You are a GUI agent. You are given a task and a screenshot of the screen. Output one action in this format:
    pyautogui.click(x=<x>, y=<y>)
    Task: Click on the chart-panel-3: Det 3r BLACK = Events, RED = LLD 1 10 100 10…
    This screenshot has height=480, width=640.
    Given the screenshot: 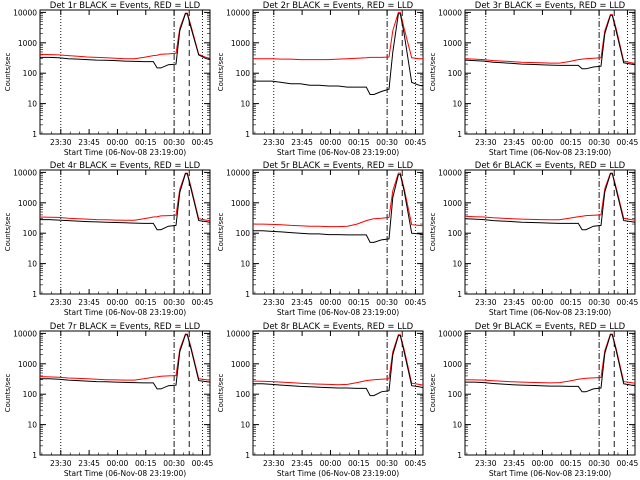 What is the action you would take?
    pyautogui.click(x=533, y=79)
    